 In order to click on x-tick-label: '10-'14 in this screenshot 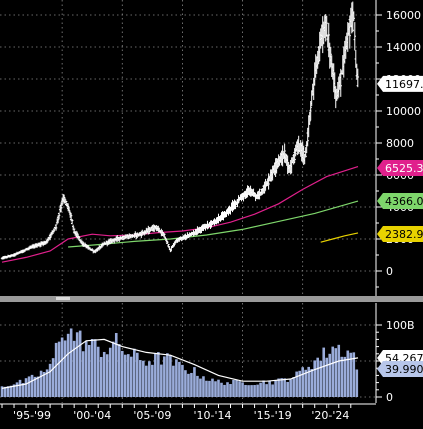, I will do `click(212, 415)`.